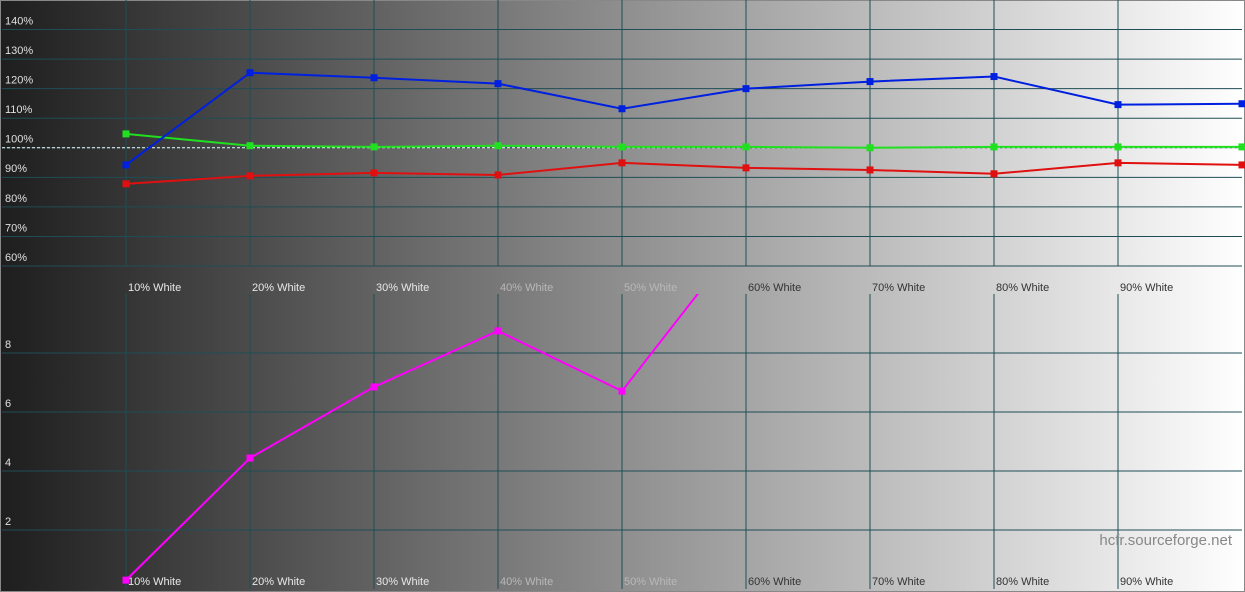  What do you see at coordinates (16, 258) in the screenshot?
I see `y-tick-label: 60%` at bounding box center [16, 258].